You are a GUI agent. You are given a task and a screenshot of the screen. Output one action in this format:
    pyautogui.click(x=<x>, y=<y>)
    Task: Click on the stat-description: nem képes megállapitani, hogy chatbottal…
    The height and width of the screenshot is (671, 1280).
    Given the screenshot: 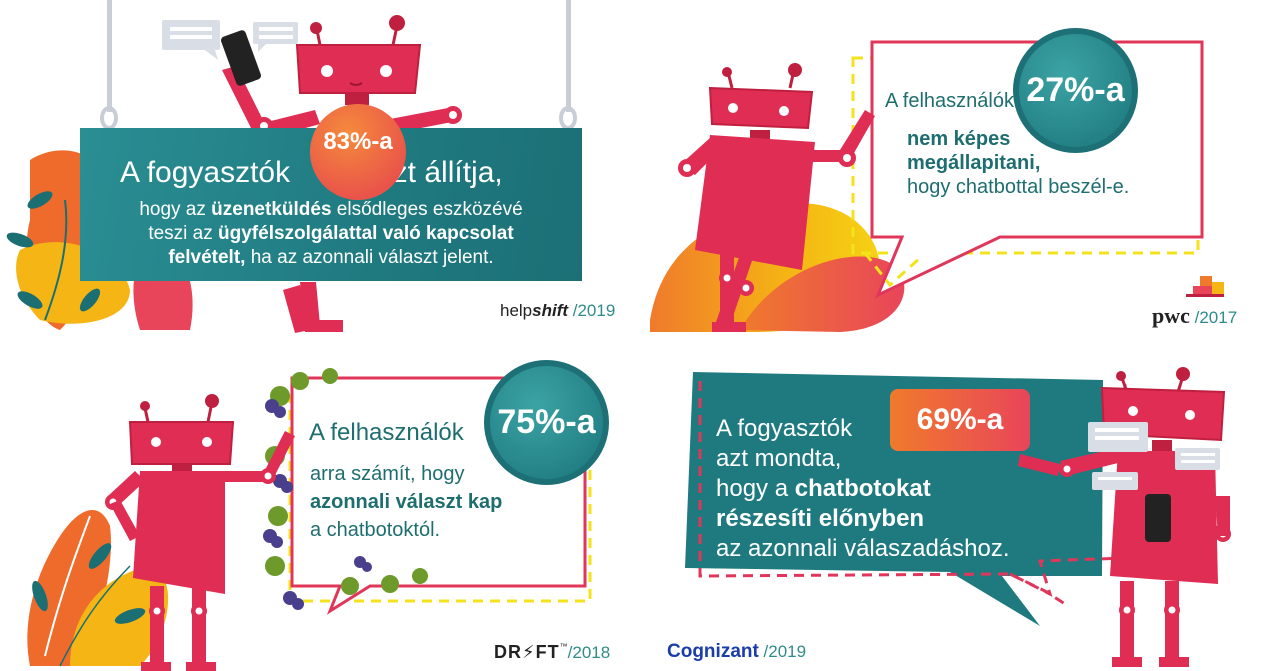 What is the action you would take?
    pyautogui.click(x=1018, y=163)
    